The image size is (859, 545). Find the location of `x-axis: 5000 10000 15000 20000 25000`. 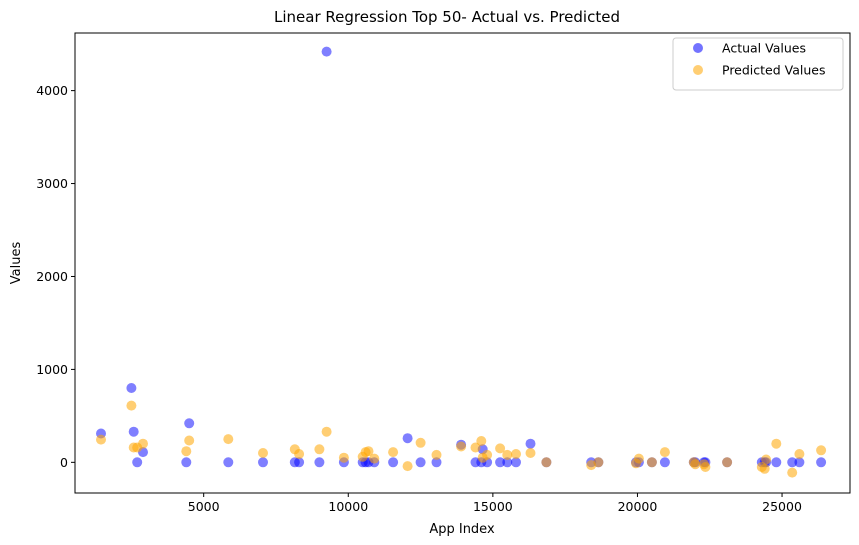

x-axis: 5000 10000 15000 20000 25000 is located at coordinates (495, 503).